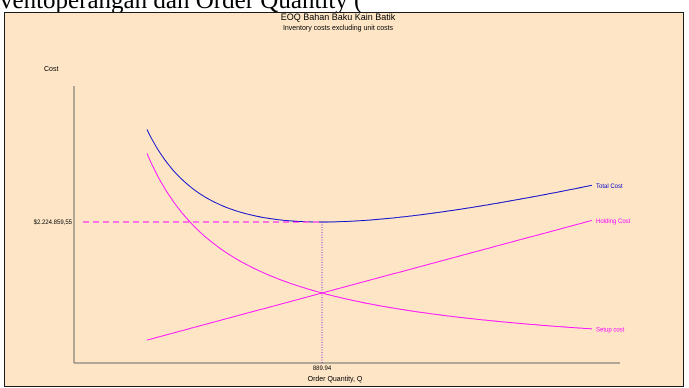  What do you see at coordinates (335, 379) in the screenshot?
I see `x-axis-label: Order Quantity, Q` at bounding box center [335, 379].